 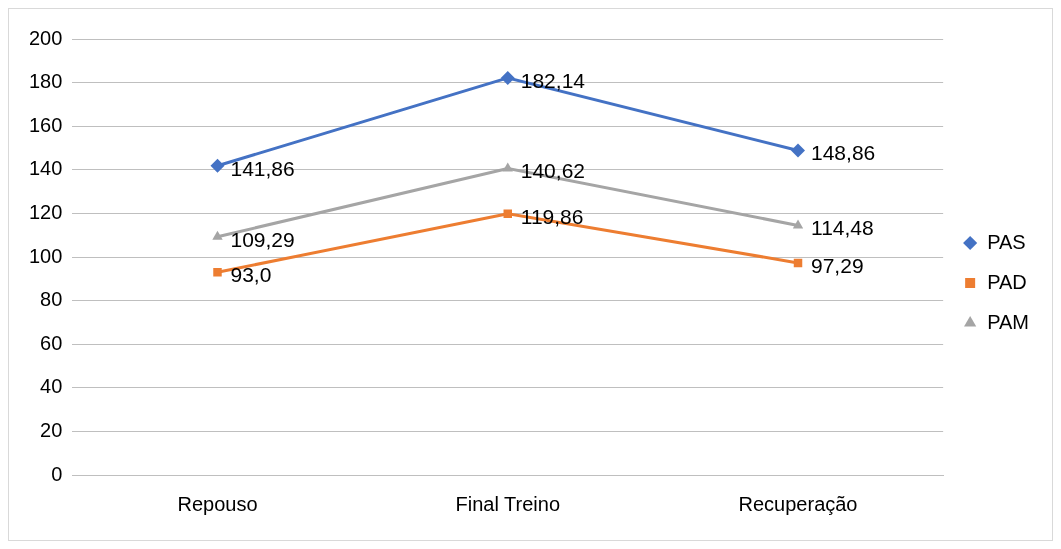 I want to click on y-tick-label: 80, so click(x=51, y=299).